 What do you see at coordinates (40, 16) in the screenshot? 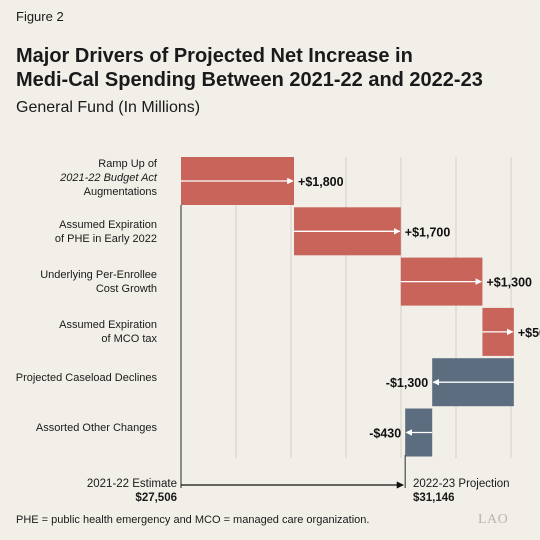
I see `figure-label: Figure 2` at bounding box center [40, 16].